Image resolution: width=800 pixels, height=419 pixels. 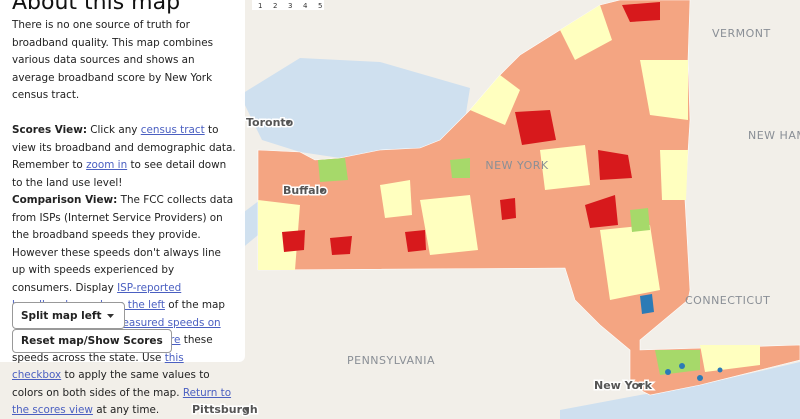 What do you see at coordinates (391, 360) in the screenshot?
I see `state-label: PENNSYLVANIA` at bounding box center [391, 360].